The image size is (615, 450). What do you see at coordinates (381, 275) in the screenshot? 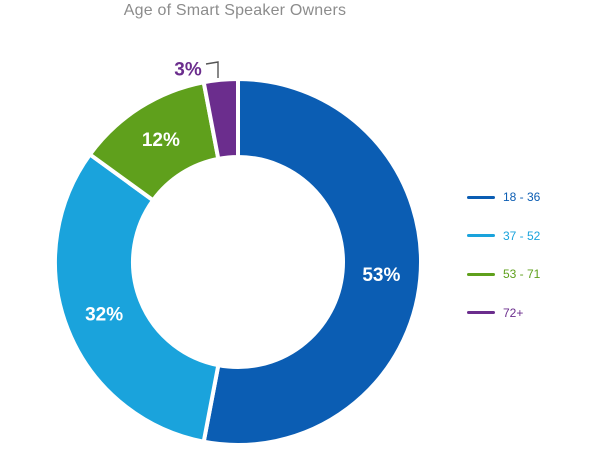
I see `slice-label-0: 53%` at bounding box center [381, 275].